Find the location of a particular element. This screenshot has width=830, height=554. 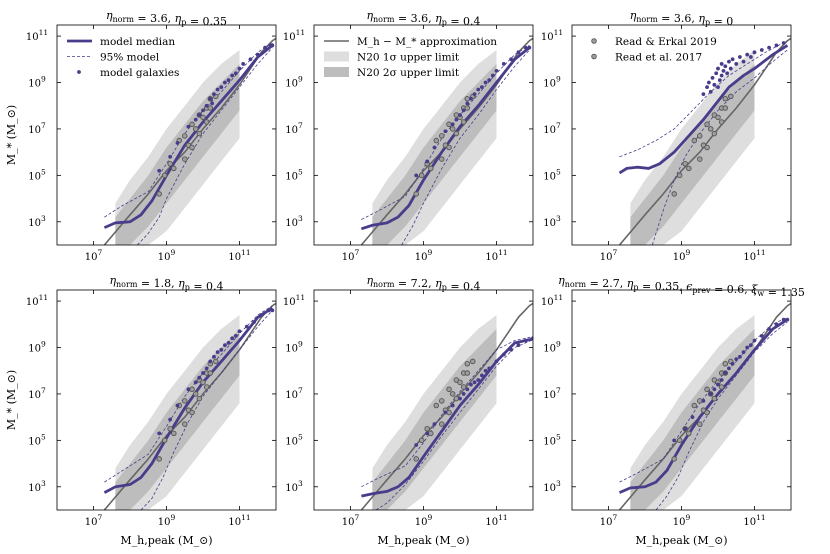

p95-upper-line is located at coordinates (188, 394).